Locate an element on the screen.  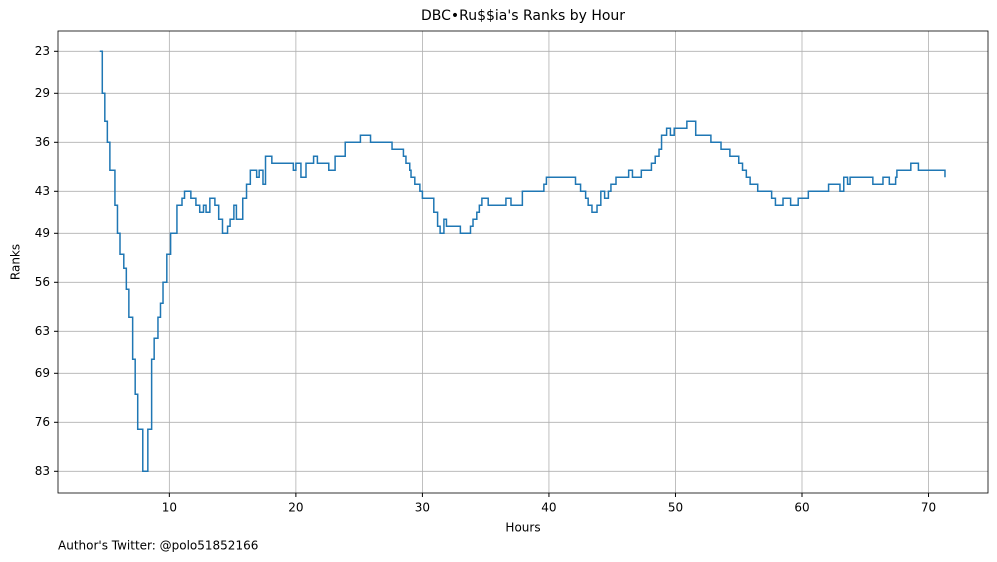
y-tick-label: 29 is located at coordinates (42, 93).